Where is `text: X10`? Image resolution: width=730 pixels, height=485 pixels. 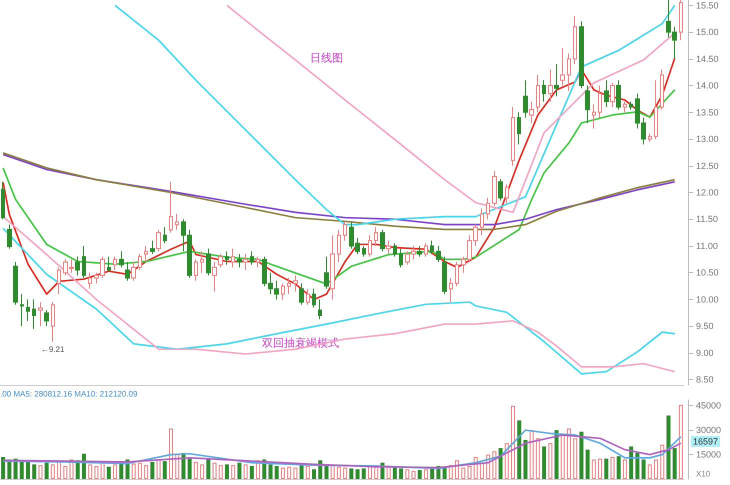
text: X10 is located at coordinates (703, 474).